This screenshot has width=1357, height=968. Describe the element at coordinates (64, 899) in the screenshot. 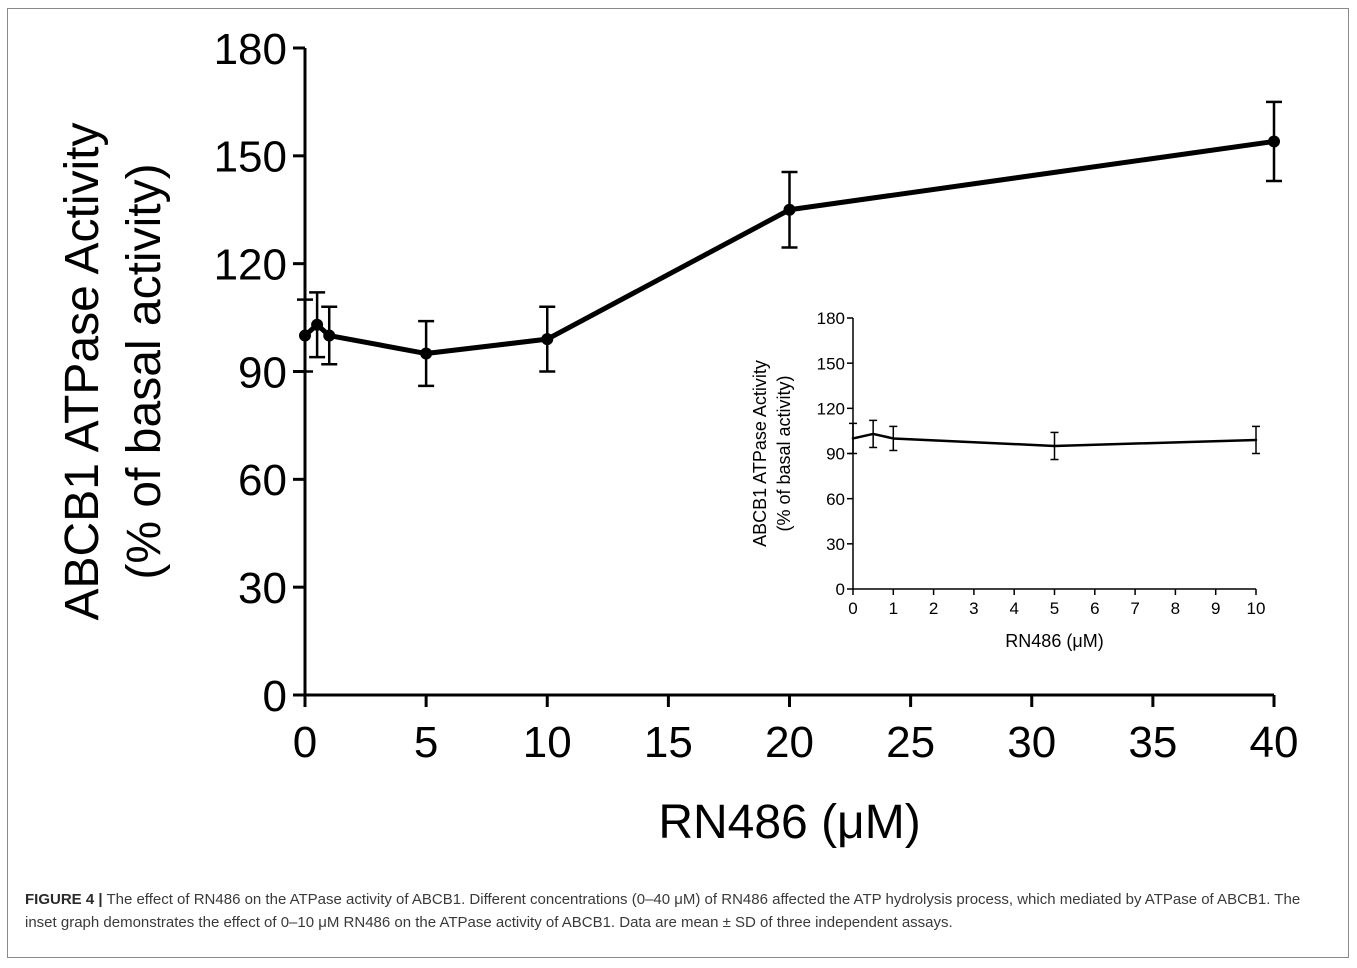

I see `caption-label: FIGURE 4 |` at that location.